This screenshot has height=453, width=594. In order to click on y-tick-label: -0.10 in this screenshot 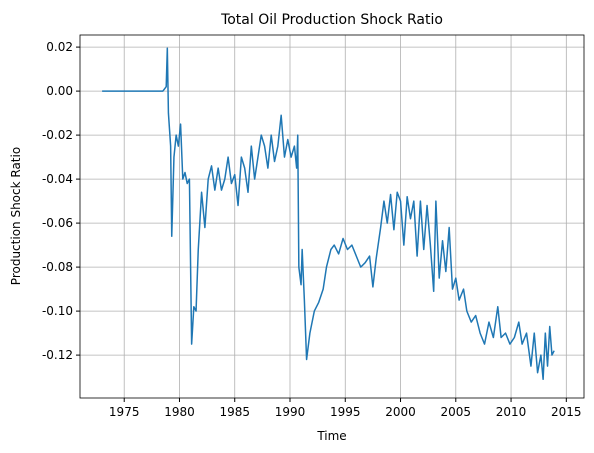, I will do `click(57, 311)`.